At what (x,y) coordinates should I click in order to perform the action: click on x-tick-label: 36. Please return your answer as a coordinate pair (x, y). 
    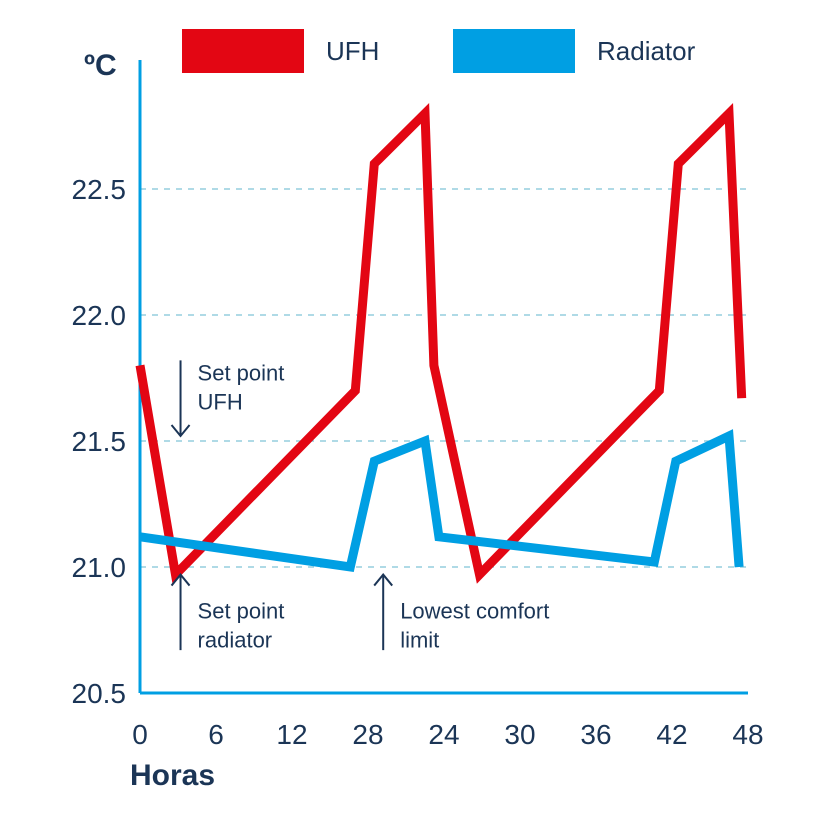
    Looking at the image, I should click on (595, 734).